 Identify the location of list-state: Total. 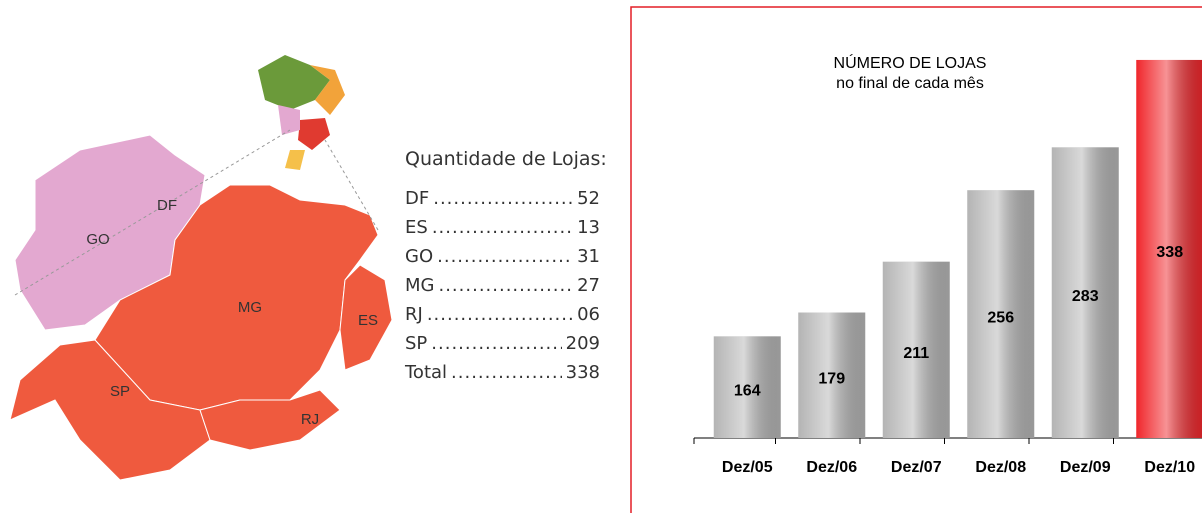
(426, 372).